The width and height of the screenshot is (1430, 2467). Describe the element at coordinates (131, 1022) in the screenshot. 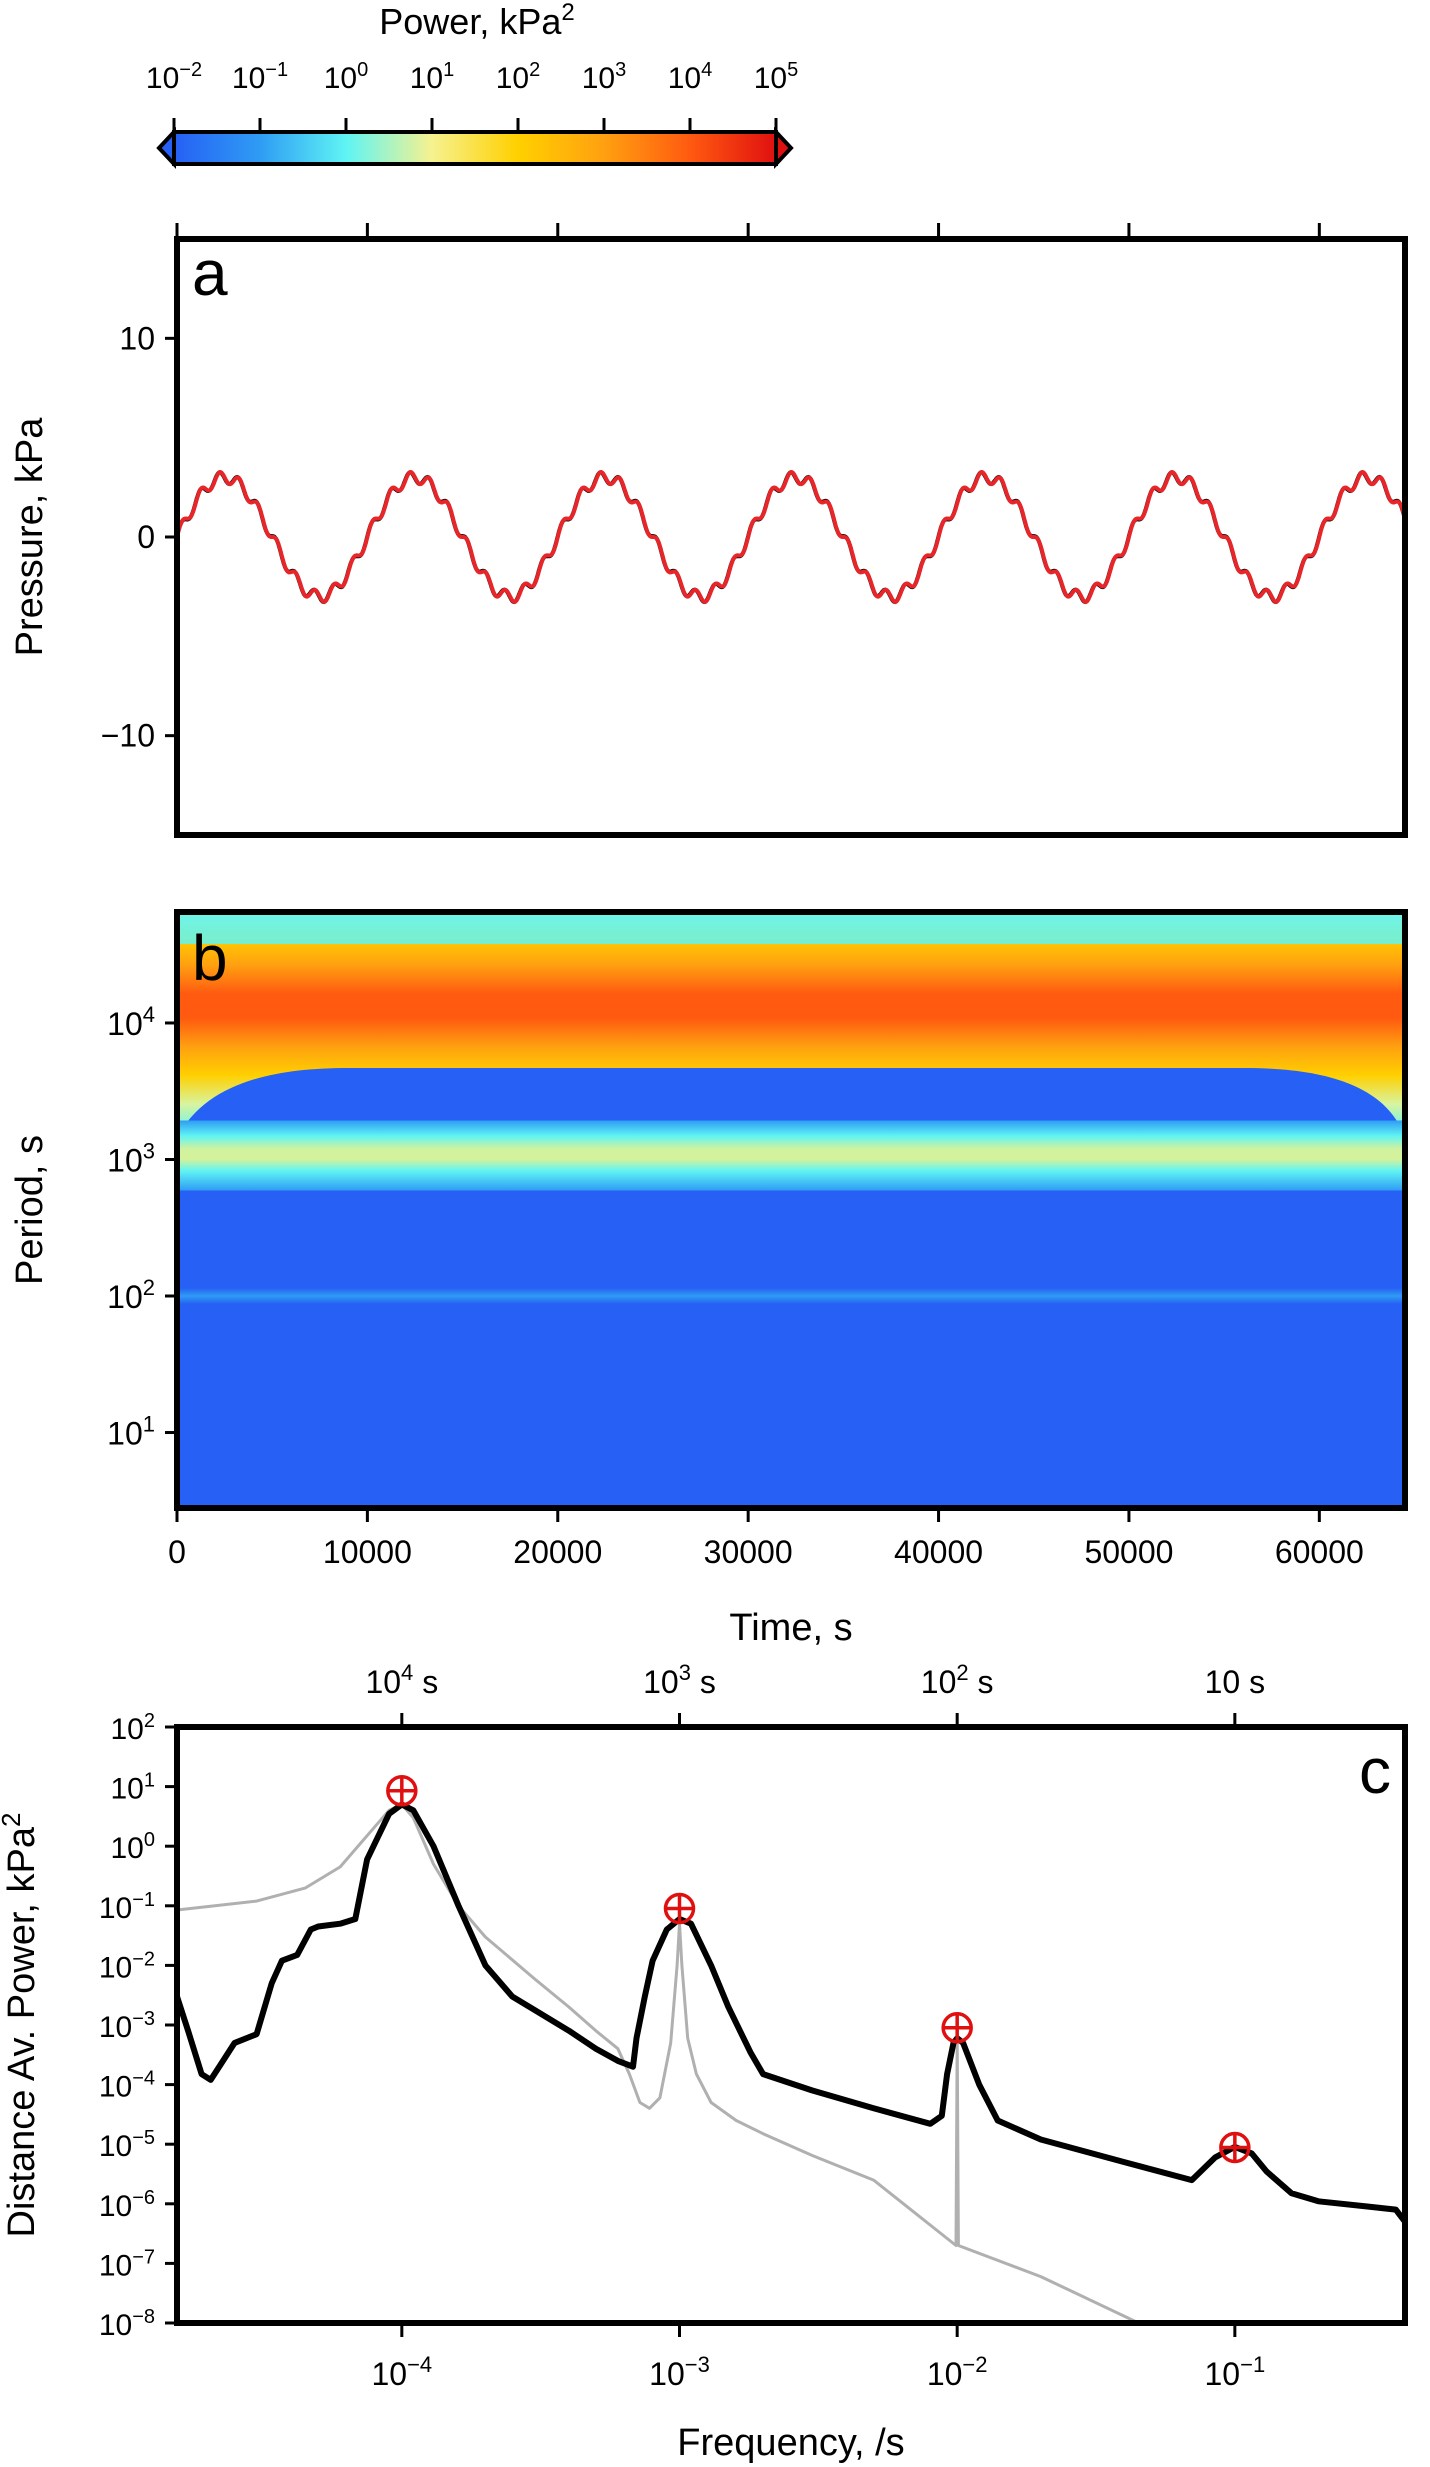

I see `panel-b-ytick-label: 10⁴` at that location.